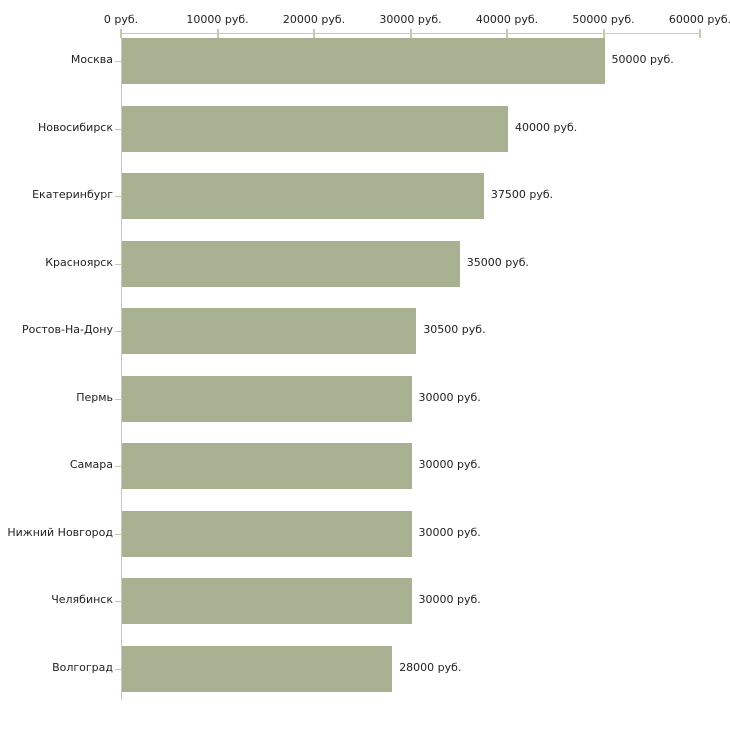  I want to click on category-label: Самара, so click(91, 464).